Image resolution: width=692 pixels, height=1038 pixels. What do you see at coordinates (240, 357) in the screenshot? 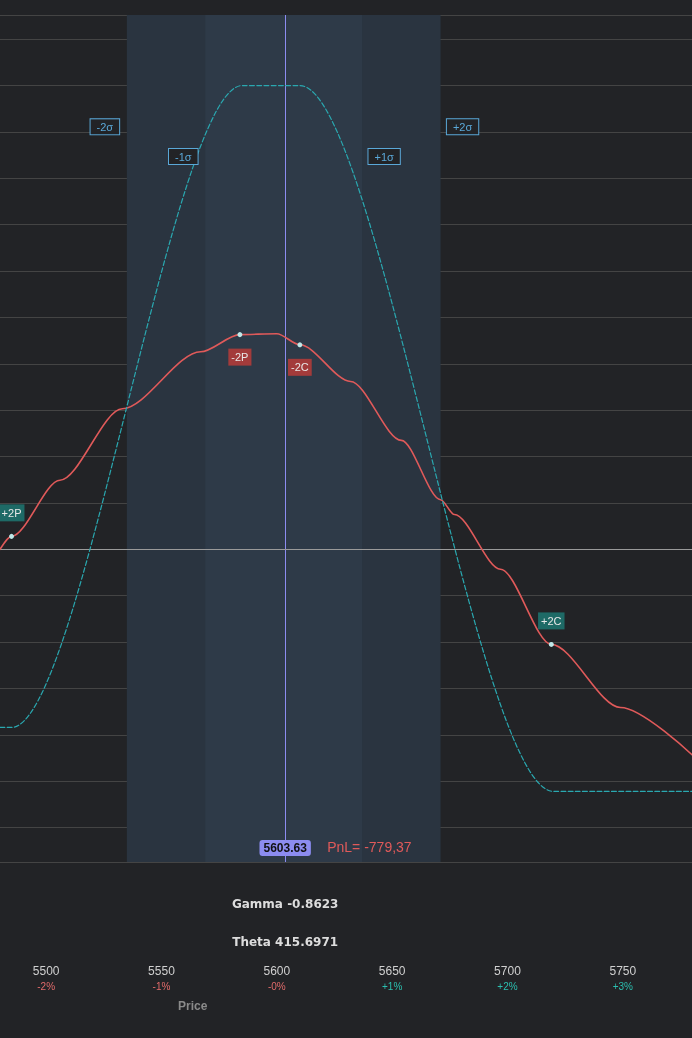
I see `annotation: -2P` at bounding box center [240, 357].